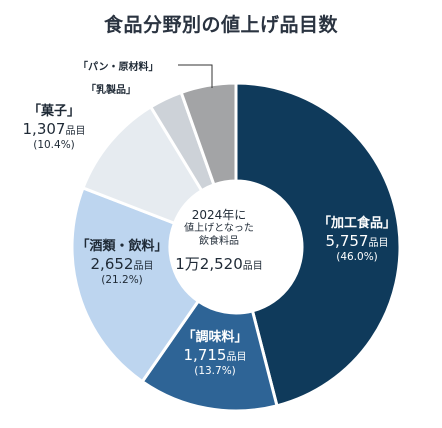 The image size is (442, 428). What do you see at coordinates (122, 280) in the screenshot?
I see `label-percent: (21.2%)` at bounding box center [122, 280].